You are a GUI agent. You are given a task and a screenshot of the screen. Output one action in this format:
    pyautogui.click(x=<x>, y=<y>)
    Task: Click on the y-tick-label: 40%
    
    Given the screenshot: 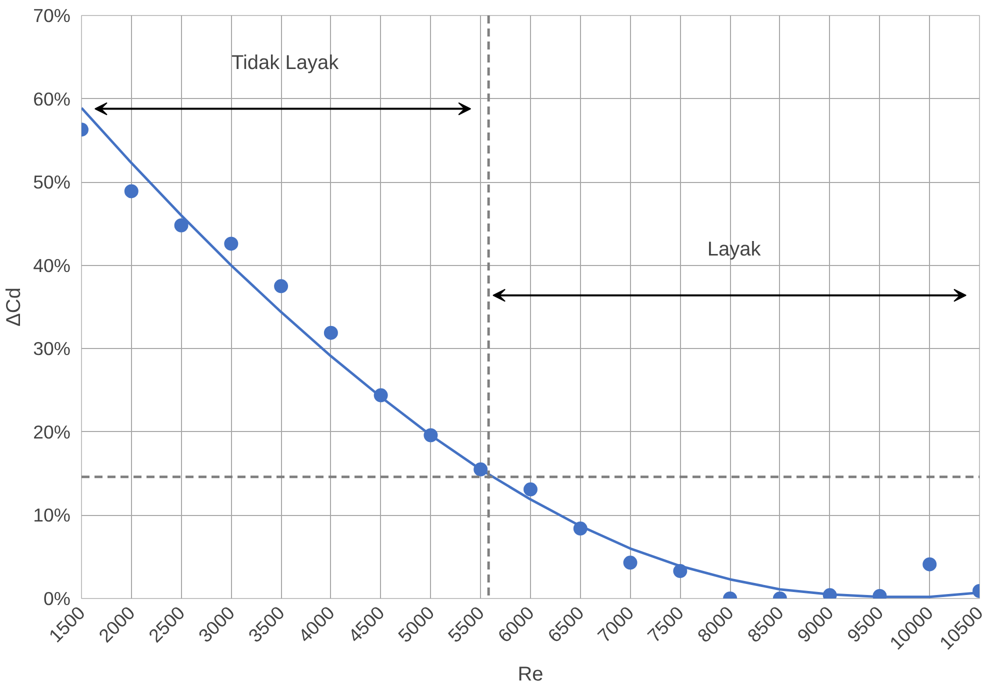 What is the action you would take?
    pyautogui.click(x=52, y=265)
    